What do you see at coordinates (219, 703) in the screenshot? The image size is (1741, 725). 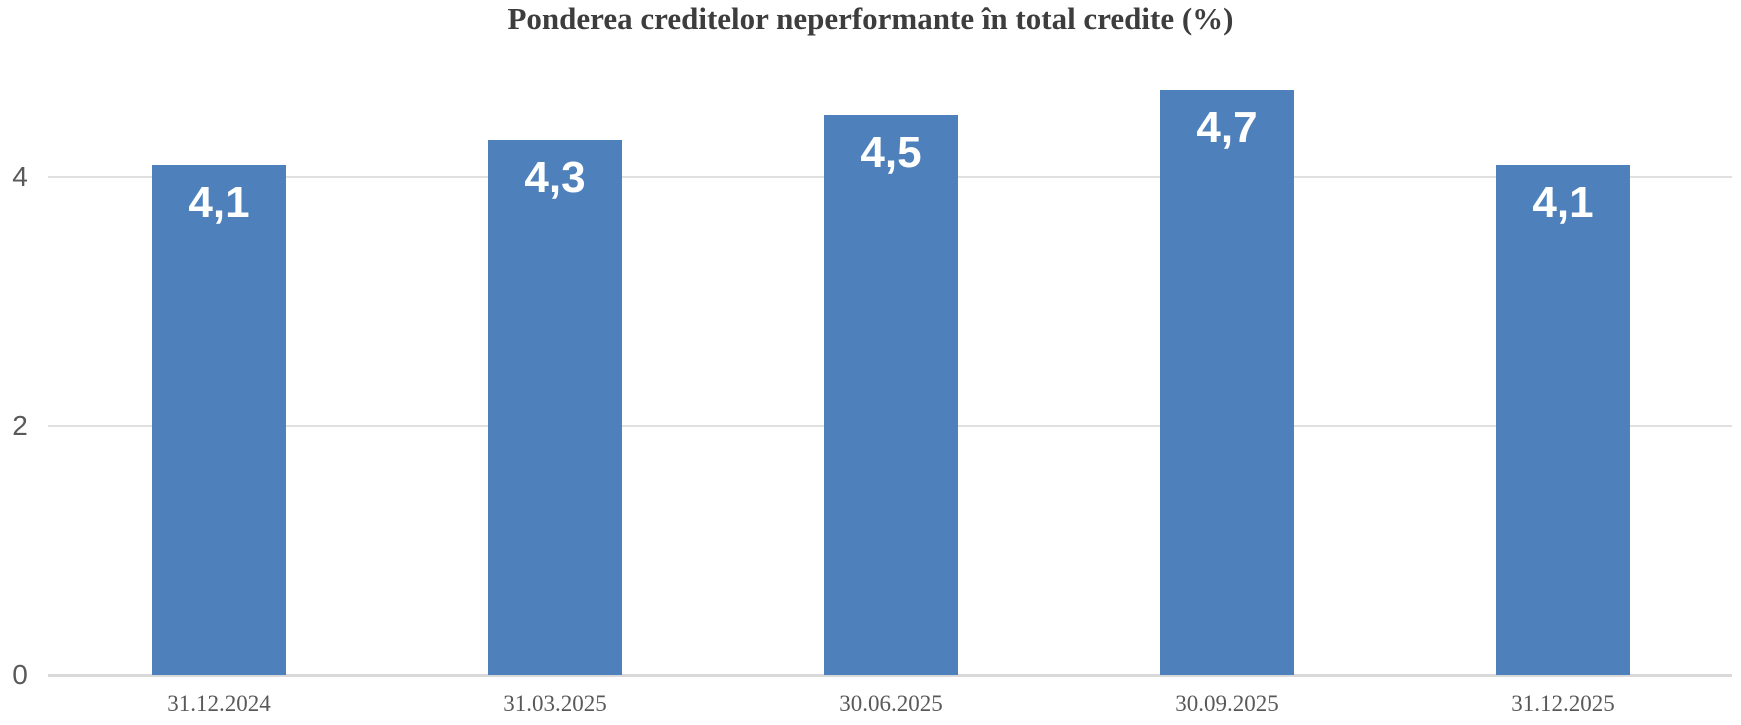 I see `x-tick-label-31.12.2024: 31.12.2024` at bounding box center [219, 703].